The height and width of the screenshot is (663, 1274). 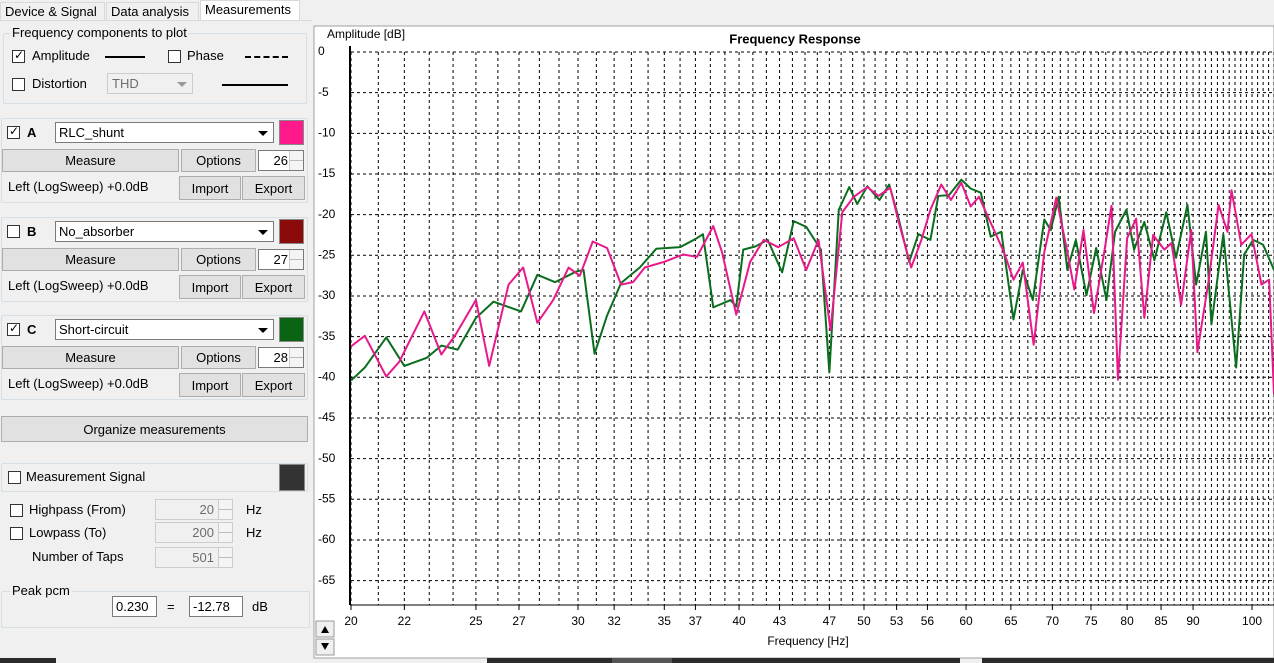 I want to click on tab: Measurements, so click(x=250, y=10).